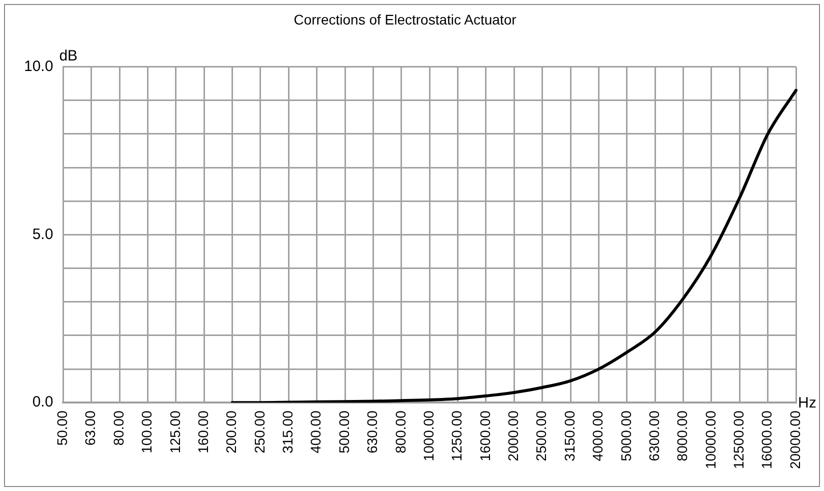  What do you see at coordinates (90, 428) in the screenshot?
I see `x-tick-label: 63.00` at bounding box center [90, 428].